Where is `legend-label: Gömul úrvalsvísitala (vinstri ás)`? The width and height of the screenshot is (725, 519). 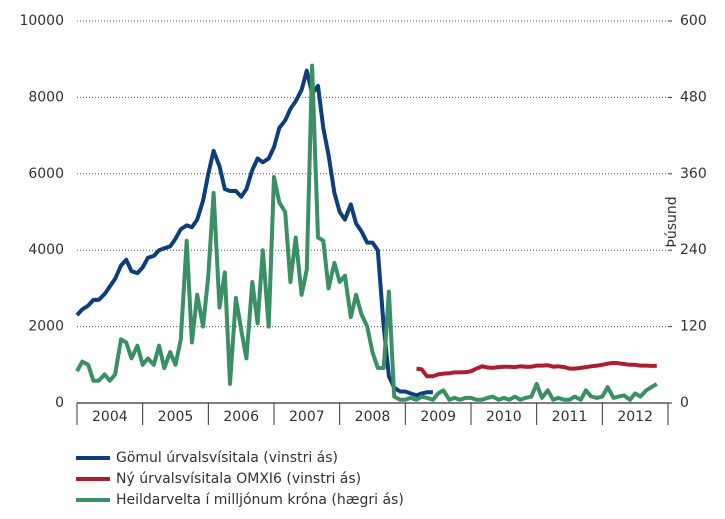 legend-label: Gömul úrvalsvísitala (vinstri ás) is located at coordinates (227, 458).